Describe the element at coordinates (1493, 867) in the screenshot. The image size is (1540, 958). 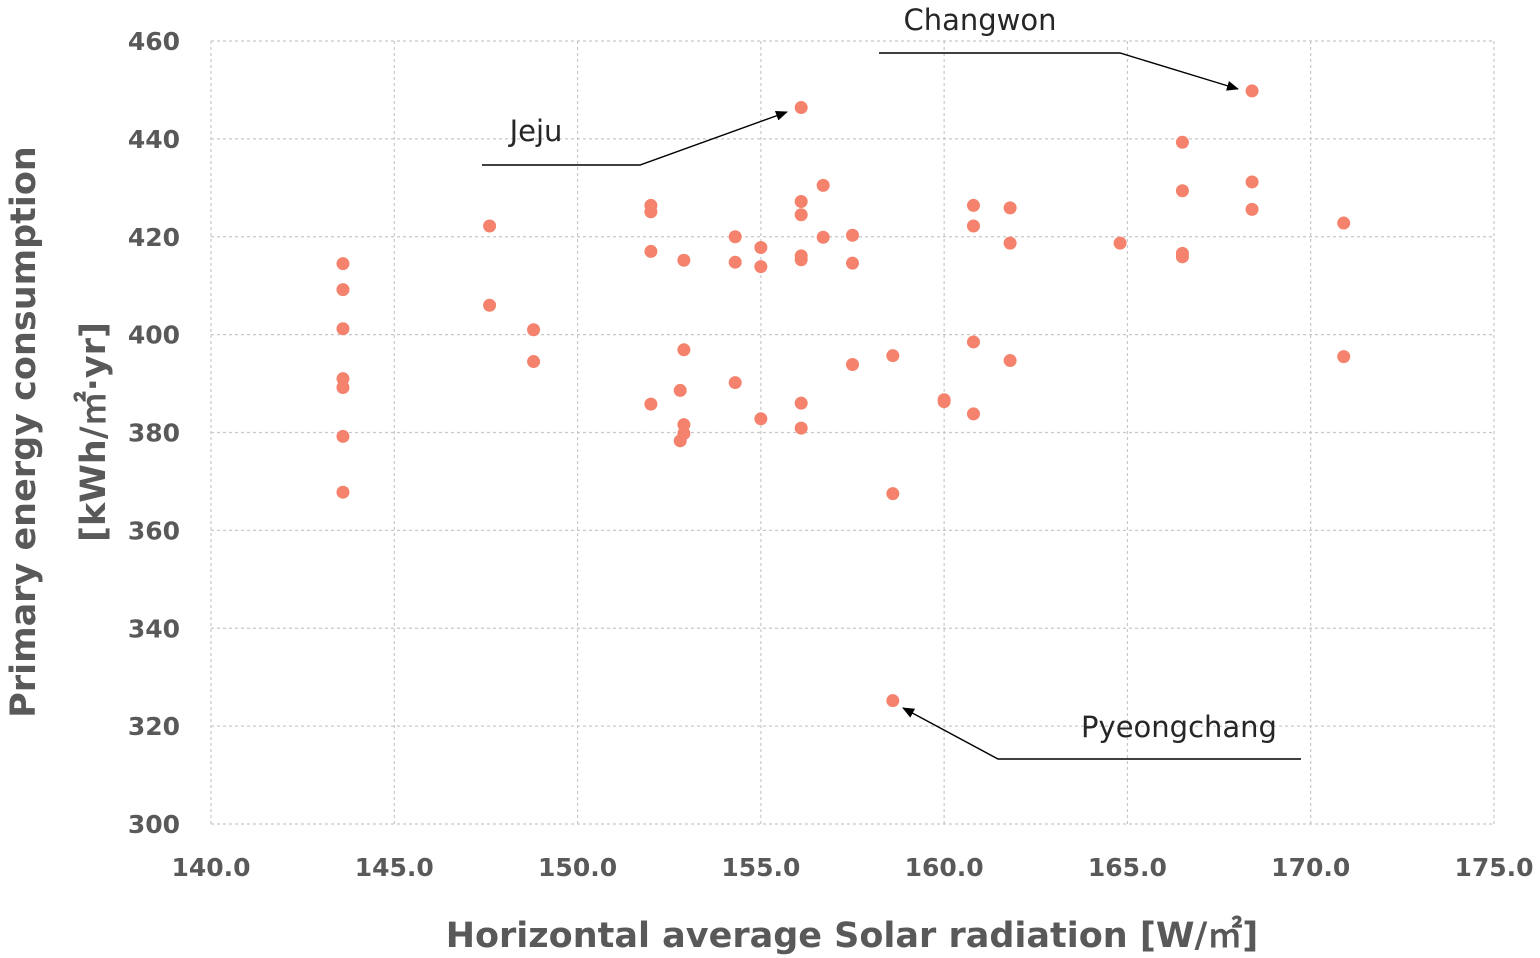
I see `x-tick-label: 175.0` at that location.